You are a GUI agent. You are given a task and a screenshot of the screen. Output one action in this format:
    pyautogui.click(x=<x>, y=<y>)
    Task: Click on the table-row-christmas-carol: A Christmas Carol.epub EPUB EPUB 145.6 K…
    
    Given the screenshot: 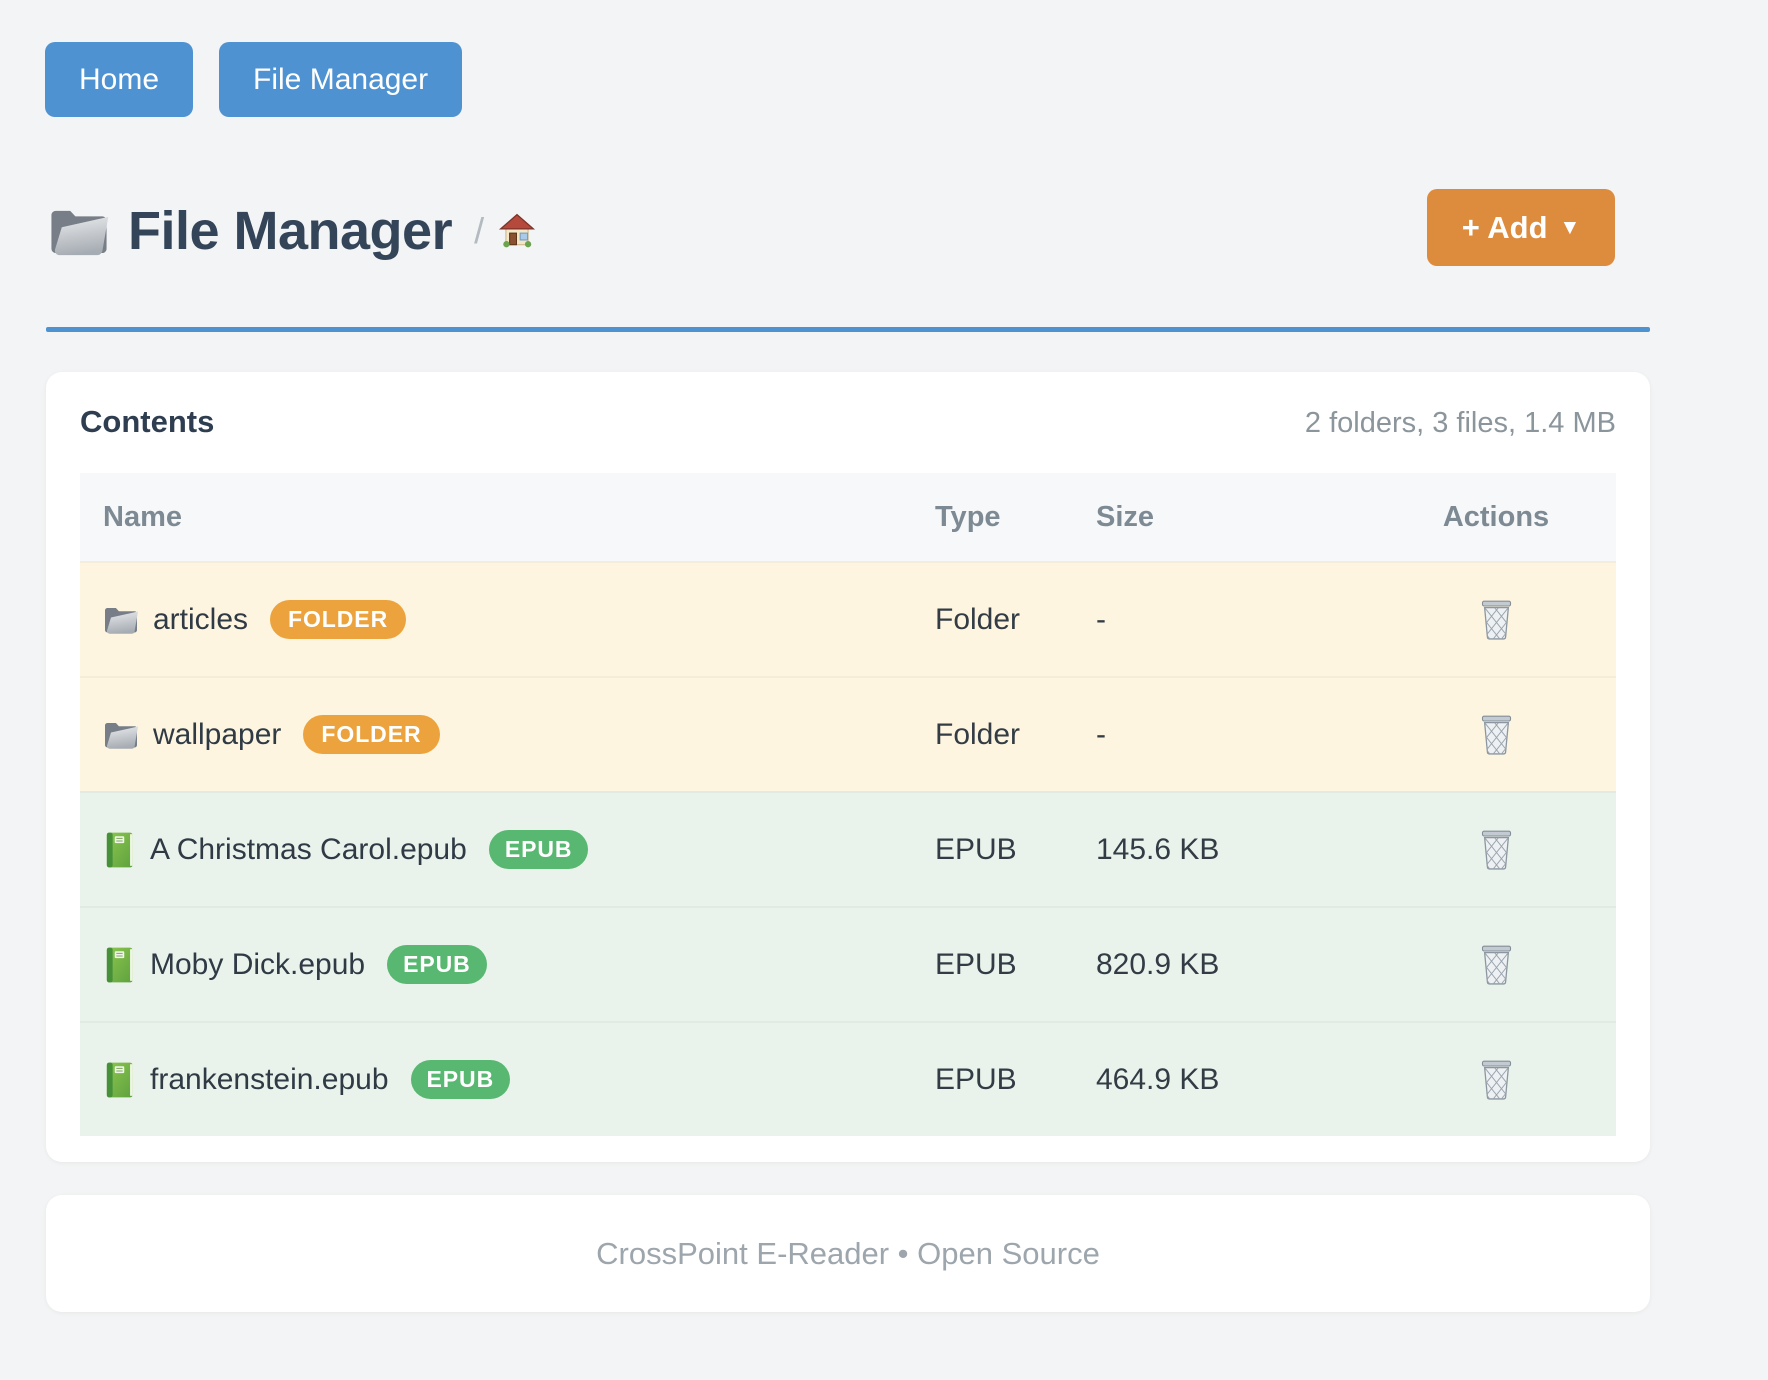 What is the action you would take?
    pyautogui.click(x=848, y=848)
    